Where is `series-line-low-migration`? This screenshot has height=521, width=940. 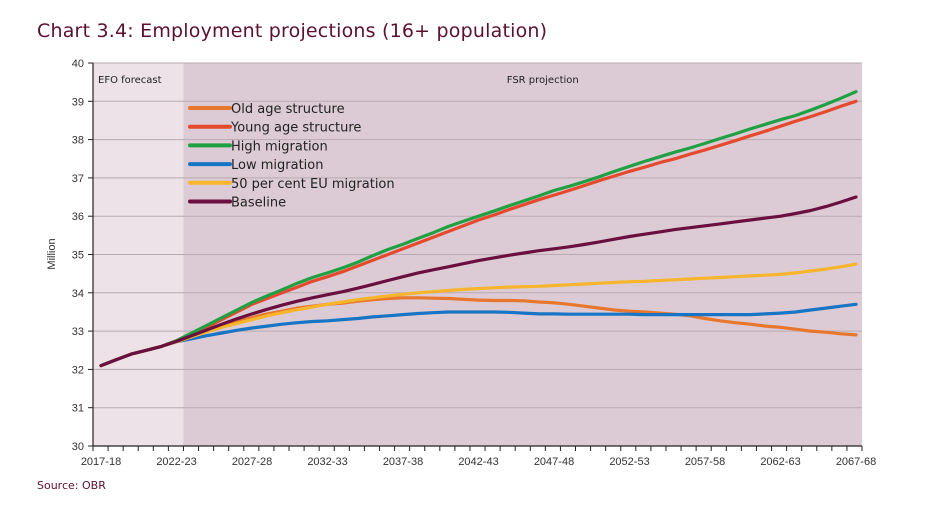
series-line-low-migration is located at coordinates (478, 335).